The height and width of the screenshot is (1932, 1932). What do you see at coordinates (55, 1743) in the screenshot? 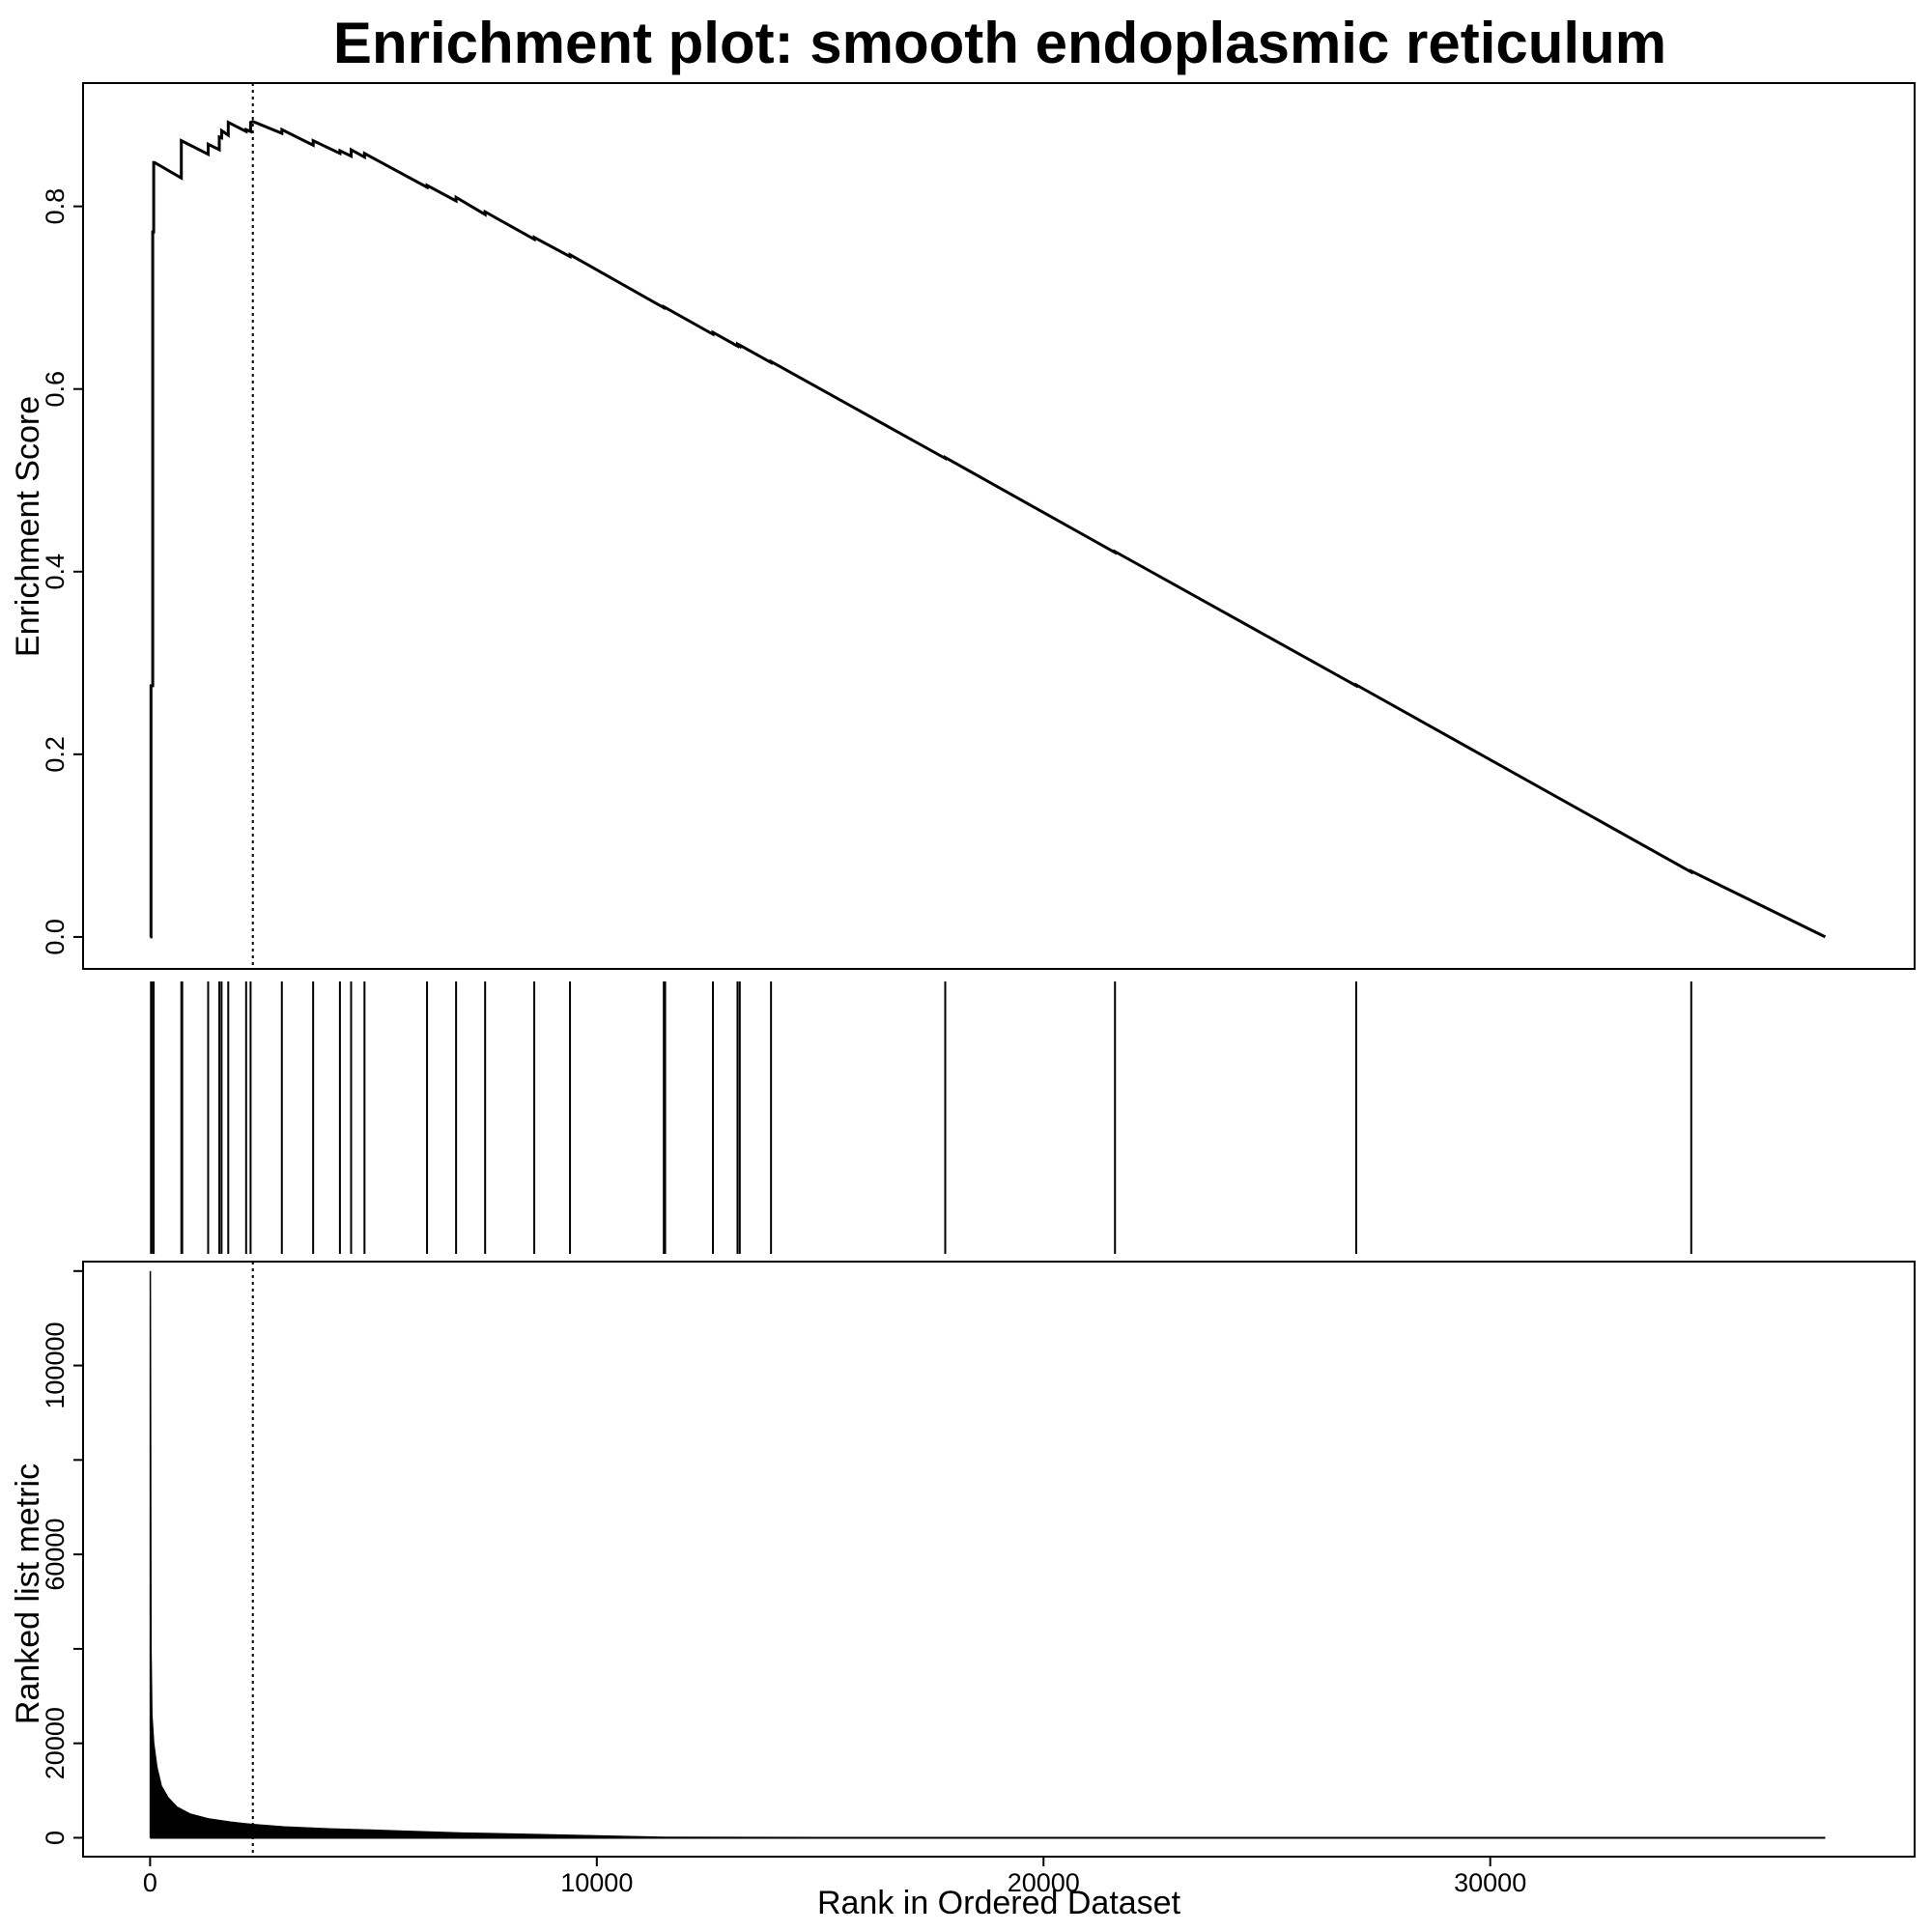
I see `metric-y-tick-label: 20000` at bounding box center [55, 1743].